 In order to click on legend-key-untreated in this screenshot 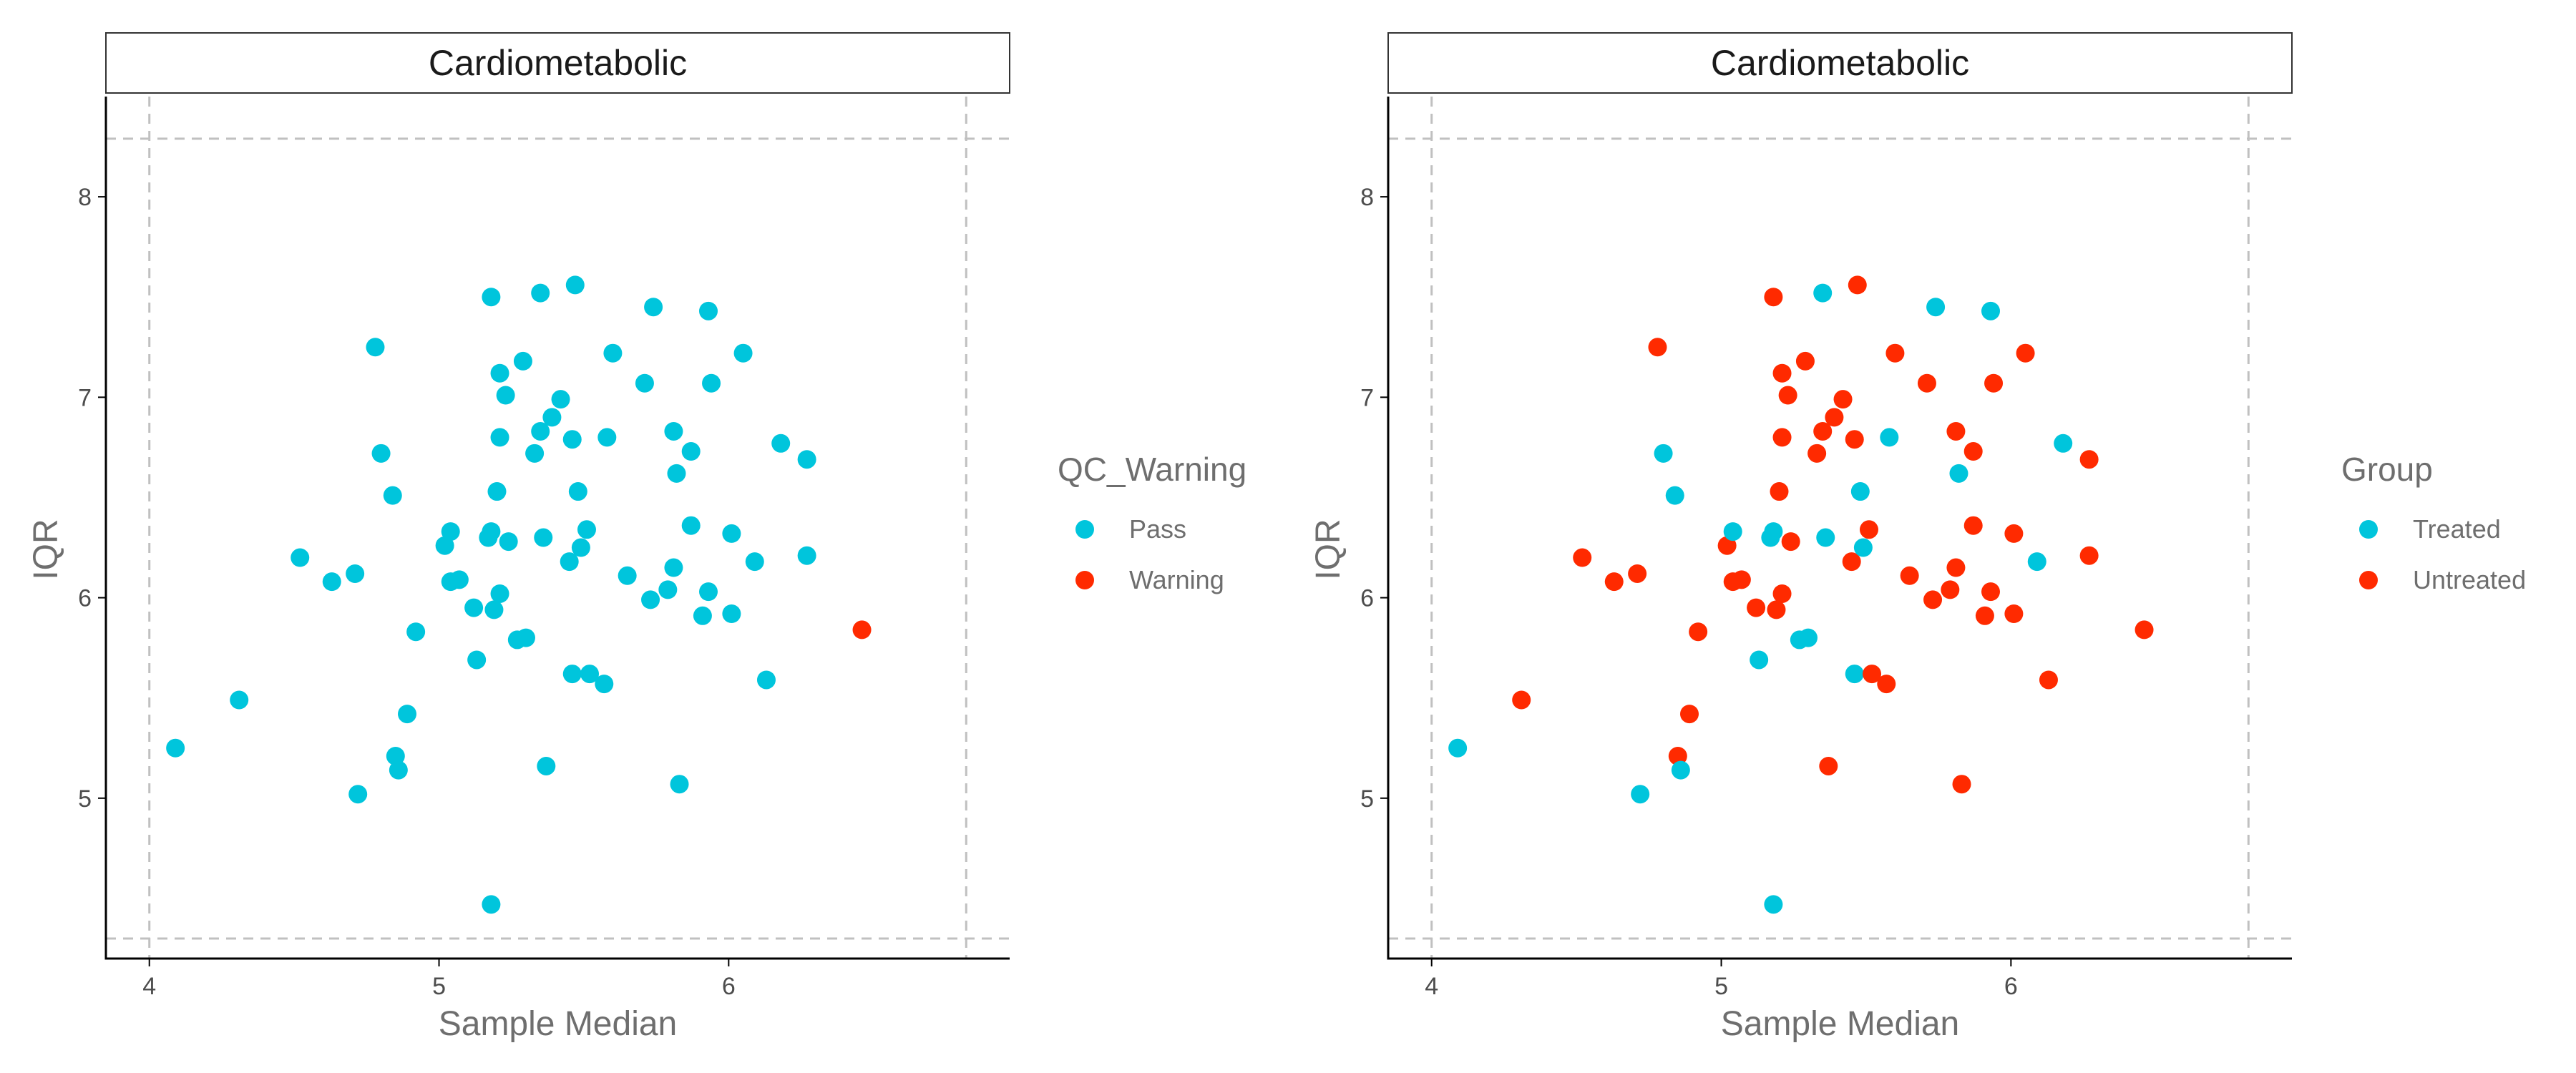, I will do `click(2368, 580)`.